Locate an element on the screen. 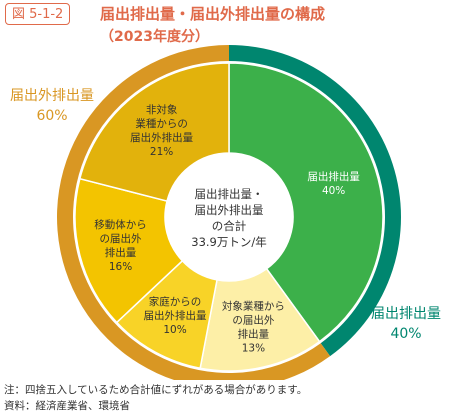  outer-ring-label: 届出排出量 is located at coordinates (406, 314).